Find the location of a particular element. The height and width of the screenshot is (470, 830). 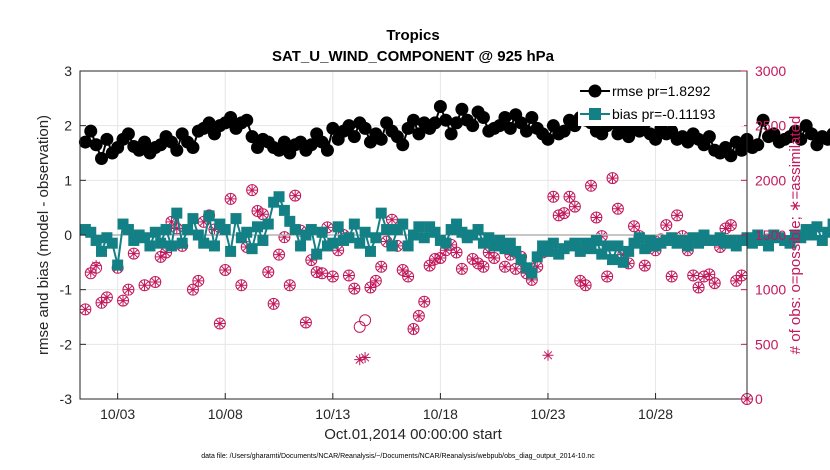

x-axis-label: Oct.01,2014 00:00:00 start is located at coordinates (413, 434).